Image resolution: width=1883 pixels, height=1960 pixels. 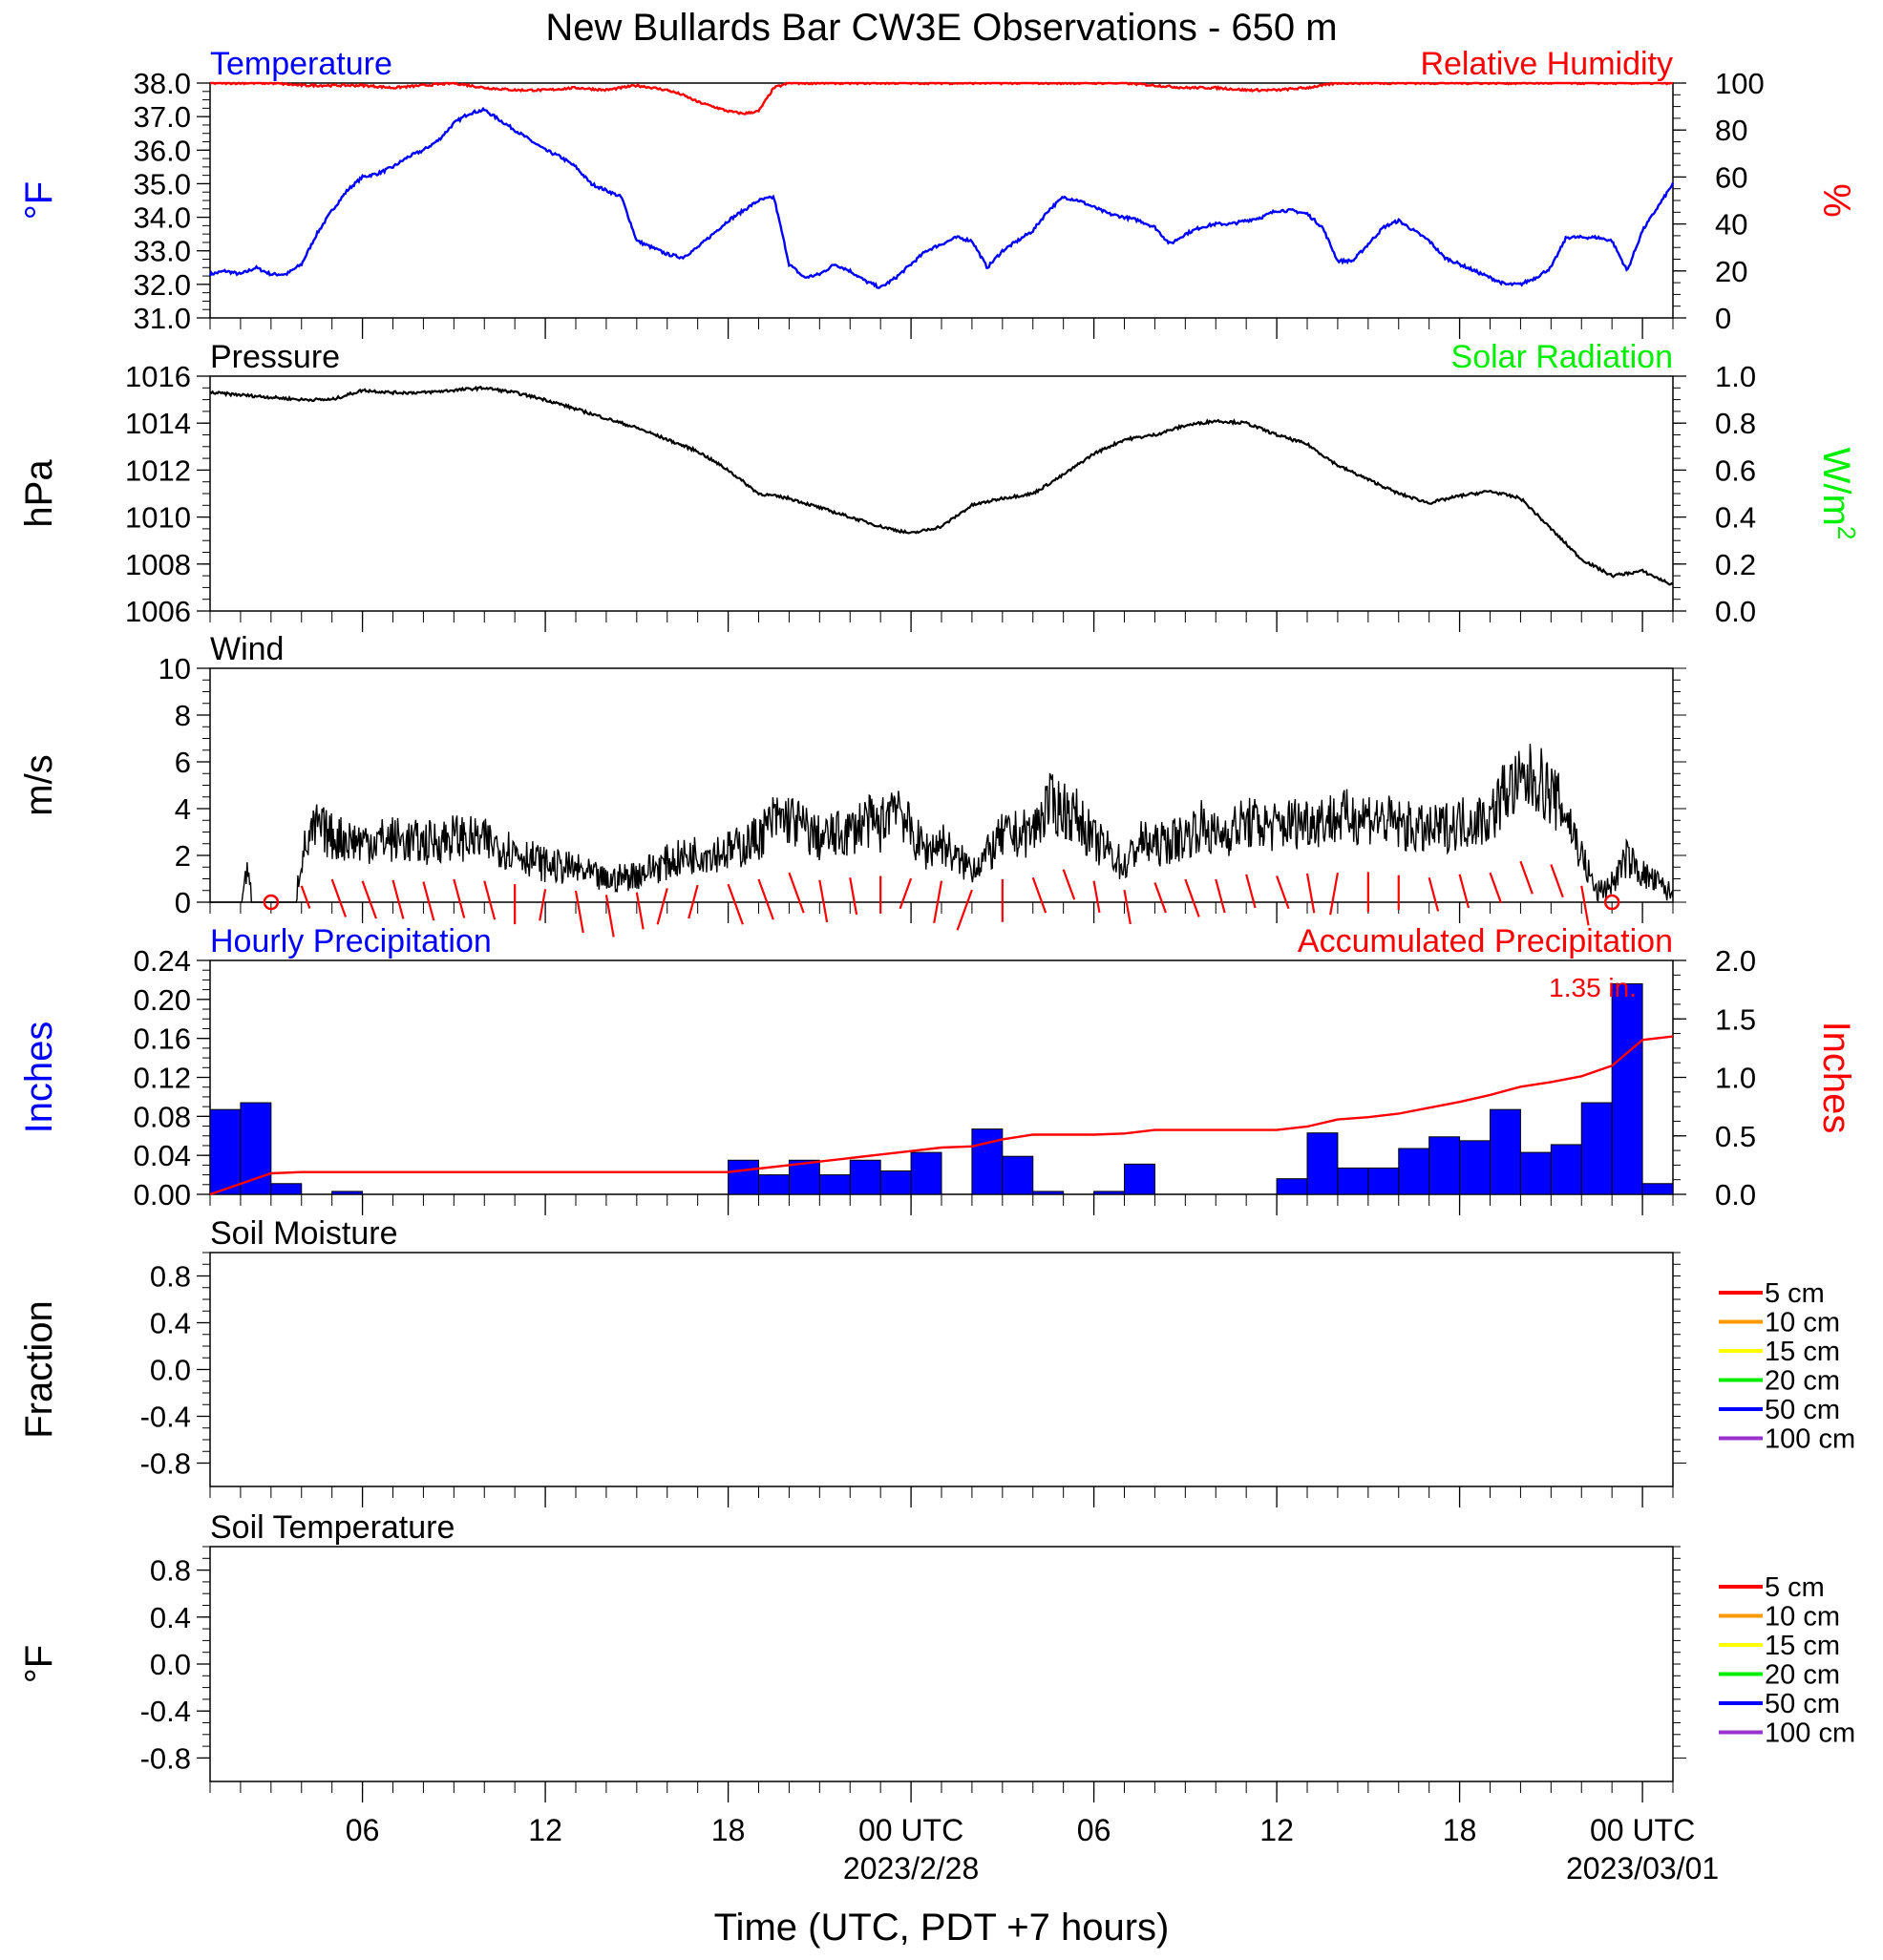 What do you see at coordinates (351, 941) in the screenshot?
I see `panel-title-left: Hourly Precipitation` at bounding box center [351, 941].